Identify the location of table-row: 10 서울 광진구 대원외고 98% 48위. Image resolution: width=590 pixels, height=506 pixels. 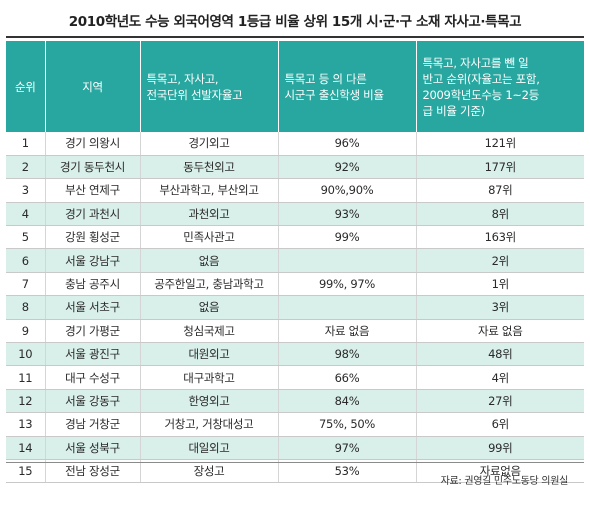
(295, 354).